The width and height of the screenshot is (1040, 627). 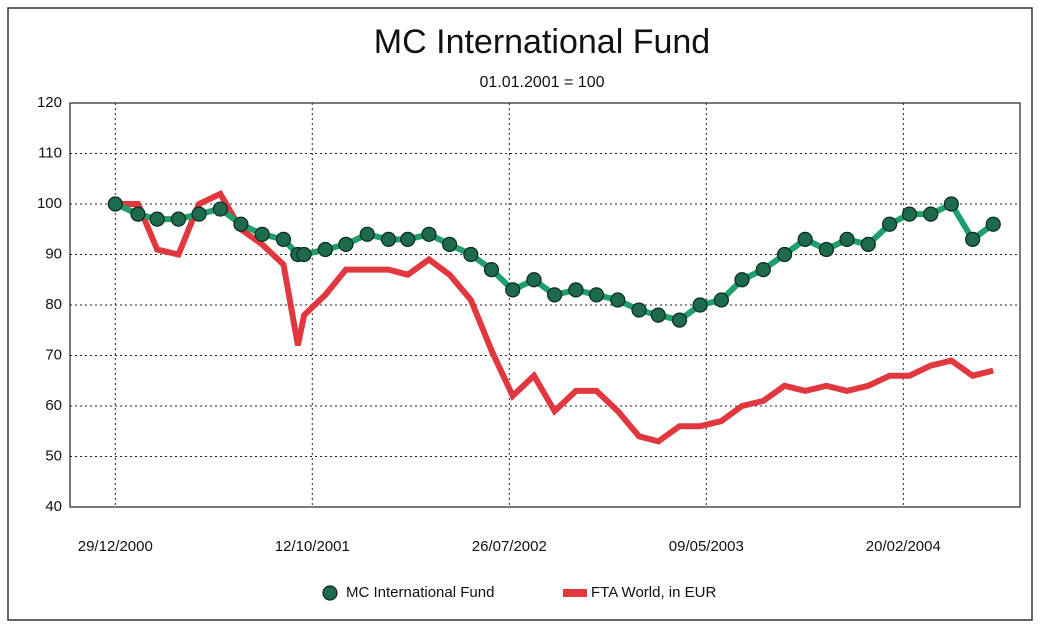 I want to click on y-tick-label: 60, so click(x=53, y=405).